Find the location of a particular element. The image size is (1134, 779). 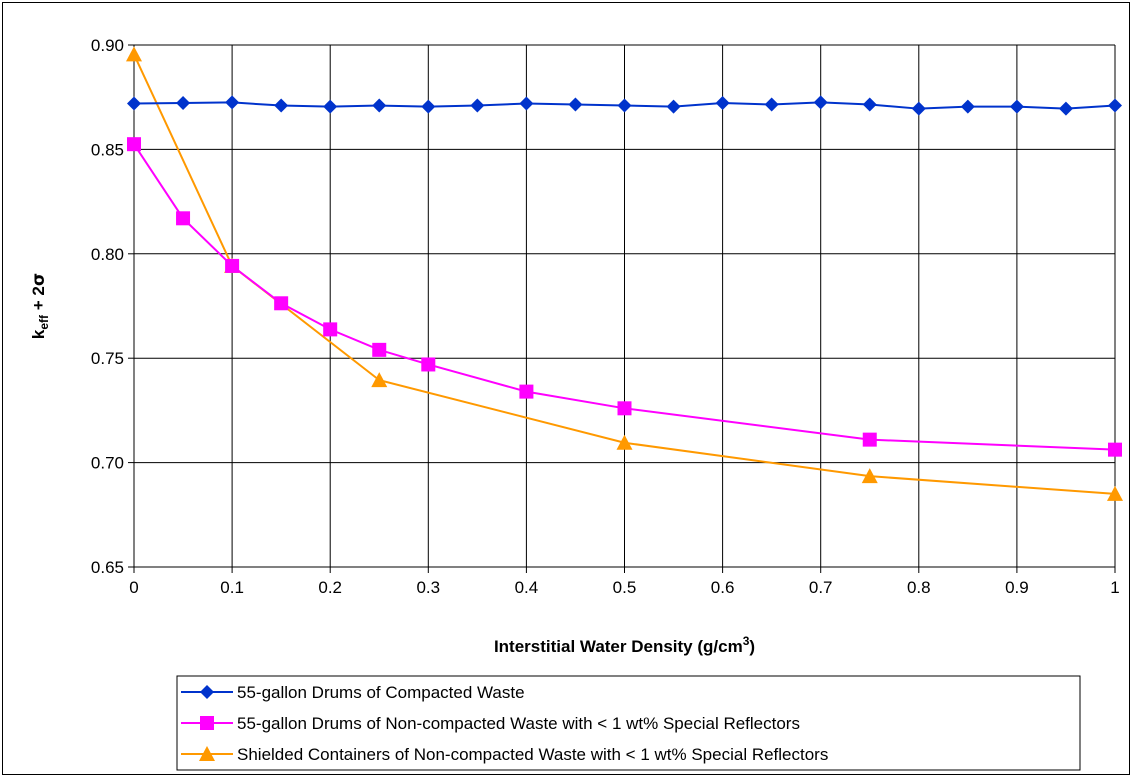

legend-box is located at coordinates (628, 723).